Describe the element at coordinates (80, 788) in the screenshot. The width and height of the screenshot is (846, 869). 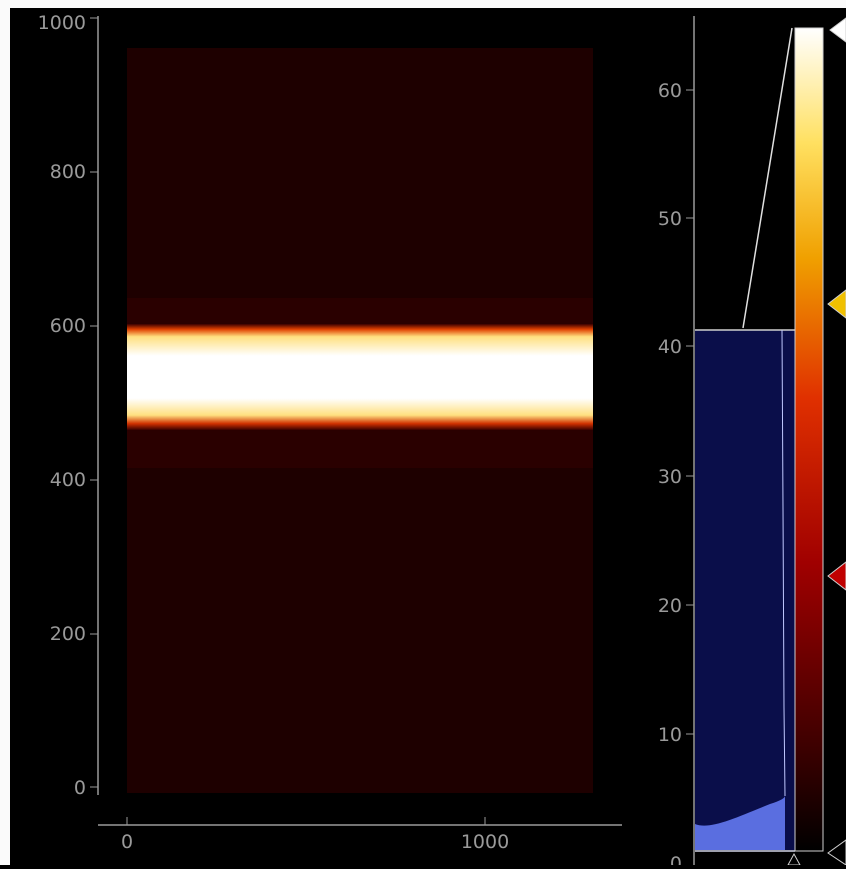
I see `y-tick-0: 0` at that location.